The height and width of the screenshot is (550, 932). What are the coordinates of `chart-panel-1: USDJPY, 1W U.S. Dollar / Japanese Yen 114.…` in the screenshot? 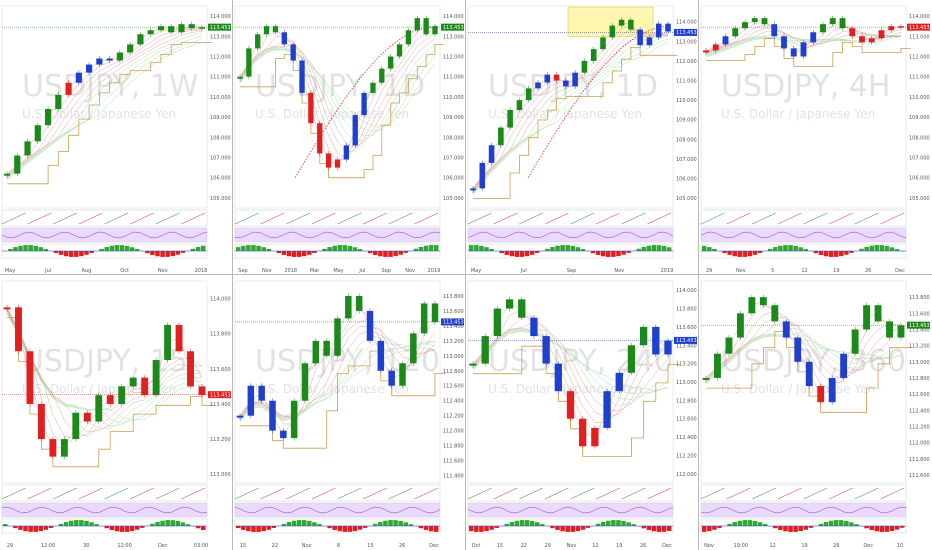 It's located at (116, 137).